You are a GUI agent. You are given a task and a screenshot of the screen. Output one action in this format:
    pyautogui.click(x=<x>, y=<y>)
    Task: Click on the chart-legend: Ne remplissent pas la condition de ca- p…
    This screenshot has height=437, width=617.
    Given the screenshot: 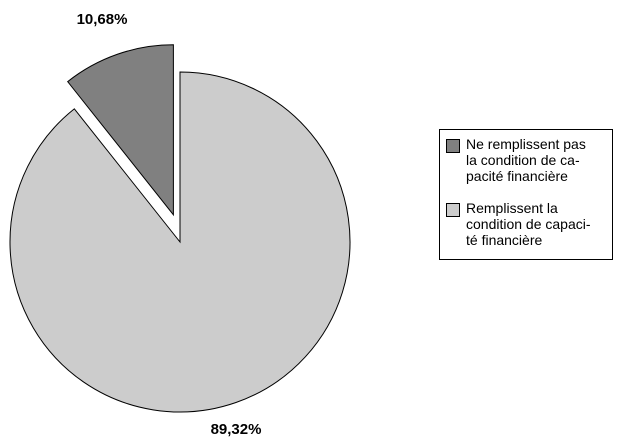 What is the action you would take?
    pyautogui.click(x=526, y=194)
    